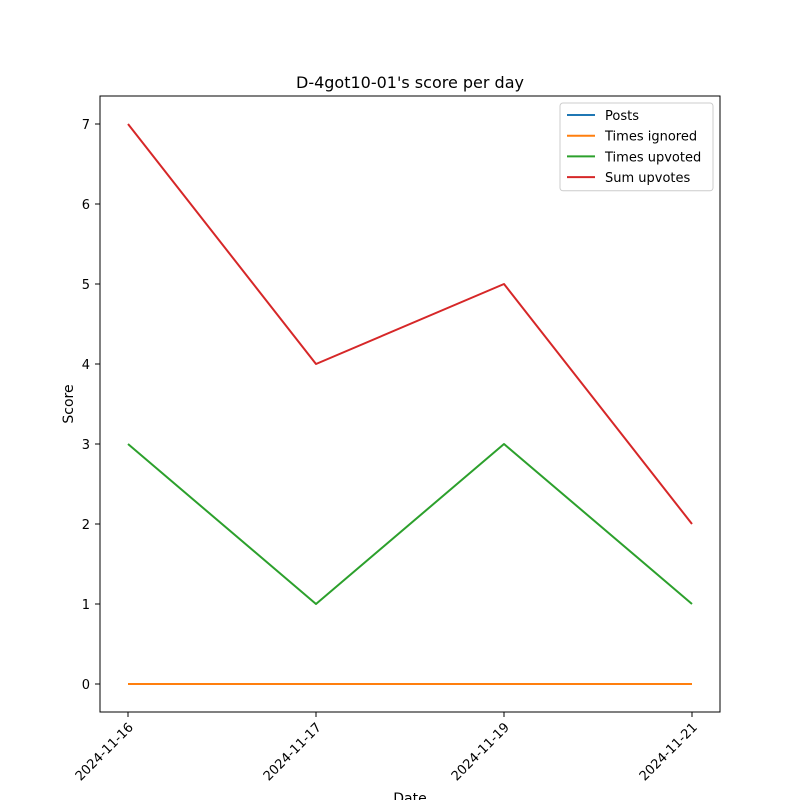 This screenshot has width=800, height=800. Describe the element at coordinates (86, 205) in the screenshot. I see `y-tick-label: 6` at that location.